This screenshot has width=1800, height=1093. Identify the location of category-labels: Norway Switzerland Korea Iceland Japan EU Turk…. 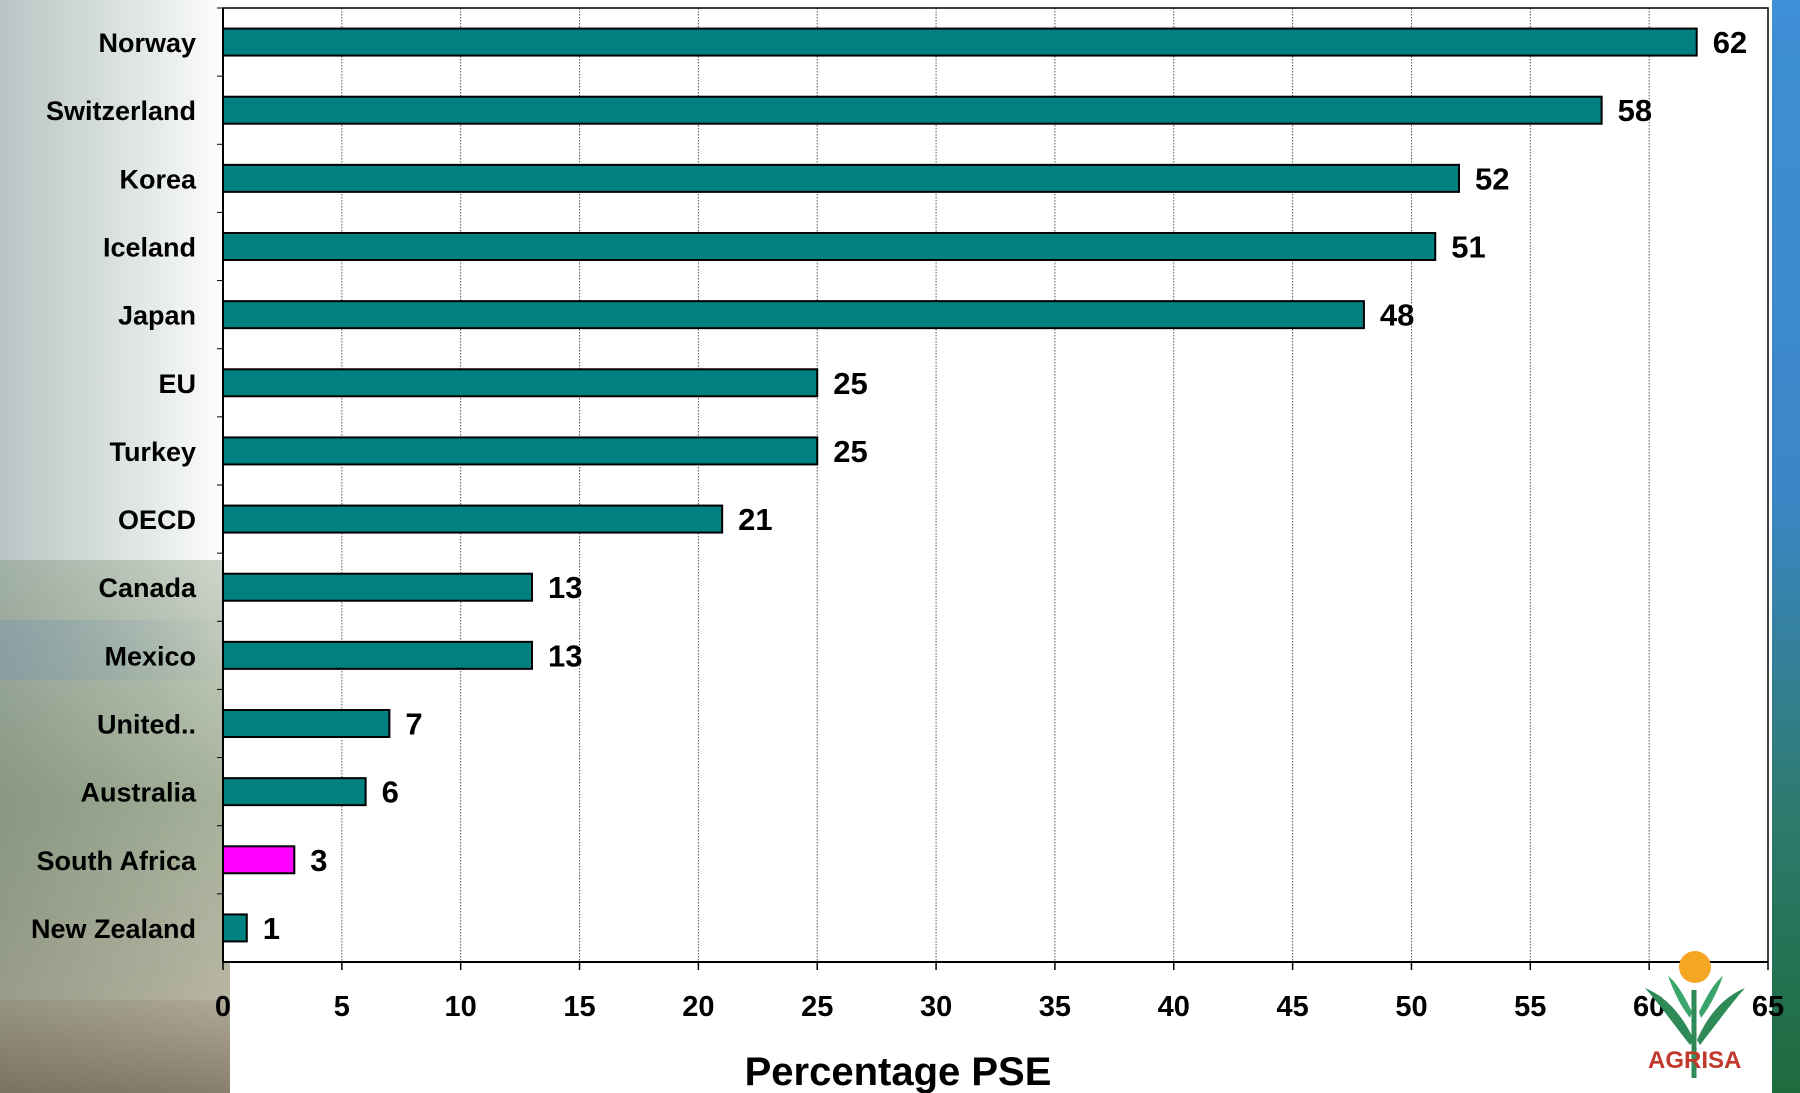
(127, 475).